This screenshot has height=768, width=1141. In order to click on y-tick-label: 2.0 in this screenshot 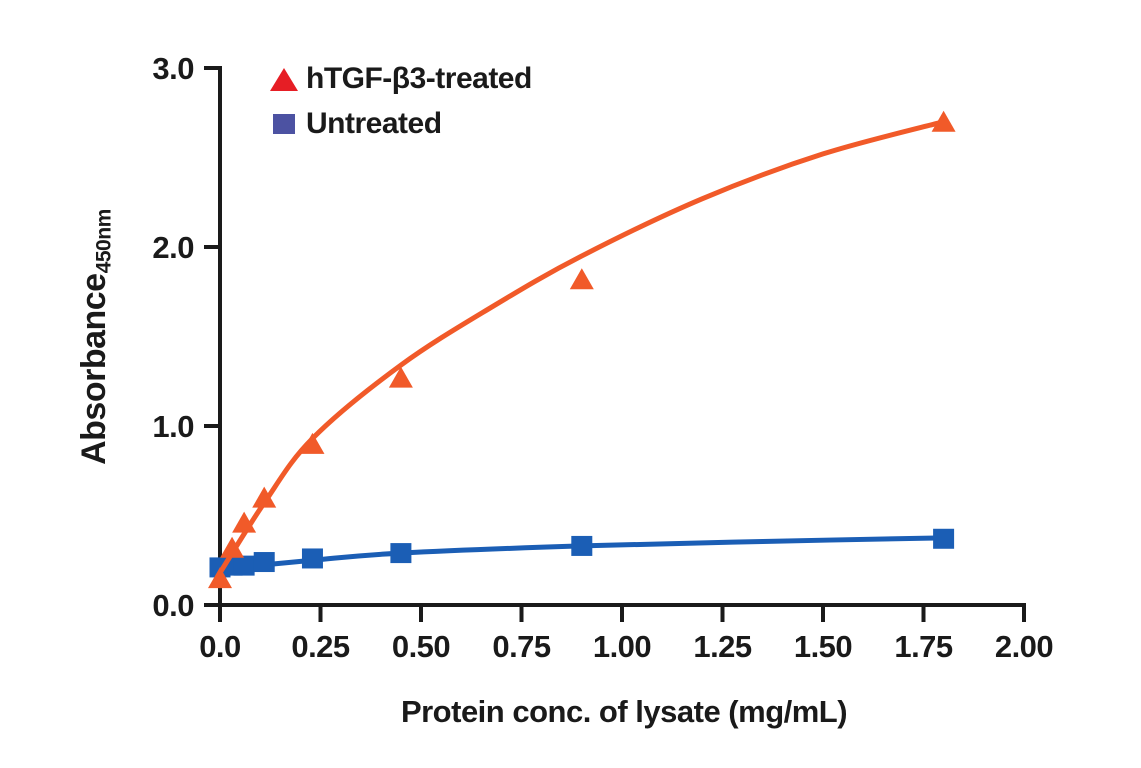, I will do `click(173, 247)`.